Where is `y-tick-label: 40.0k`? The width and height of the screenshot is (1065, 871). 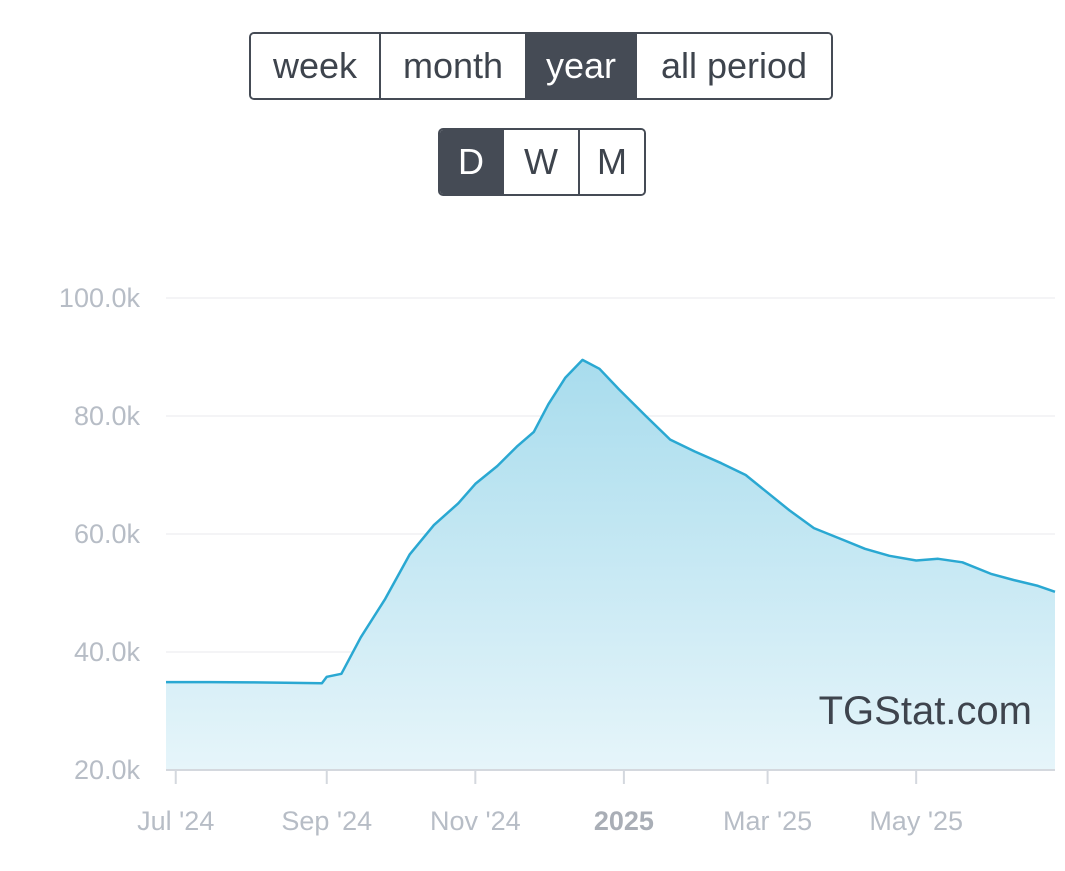
y-tick-label: 40.0k is located at coordinates (107, 652).